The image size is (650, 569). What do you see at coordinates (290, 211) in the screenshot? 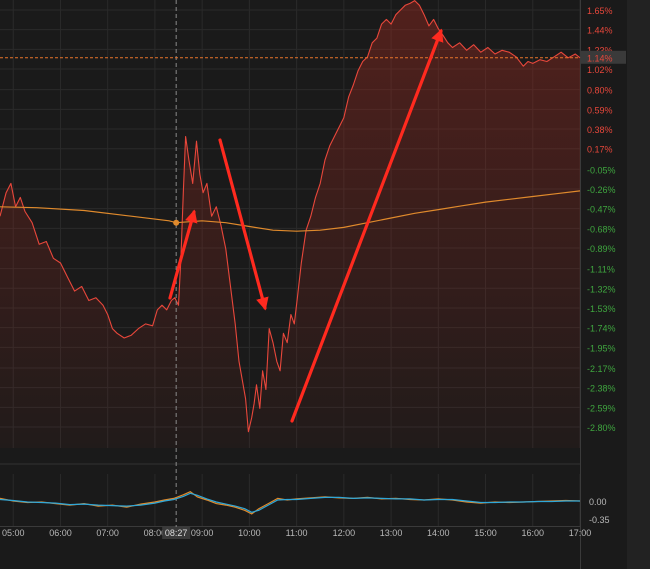
I see `average-line` at bounding box center [290, 211].